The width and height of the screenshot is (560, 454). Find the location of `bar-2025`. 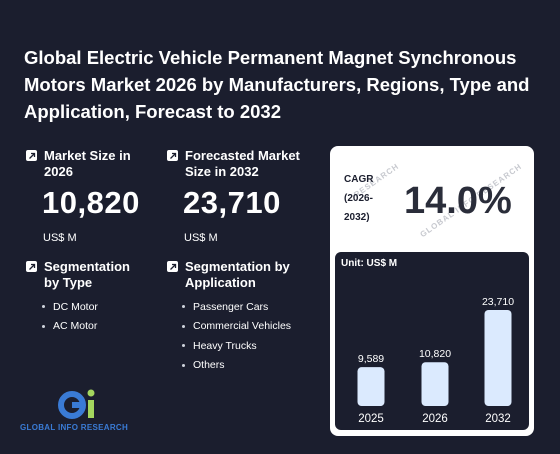

bar-2025 is located at coordinates (371, 386).